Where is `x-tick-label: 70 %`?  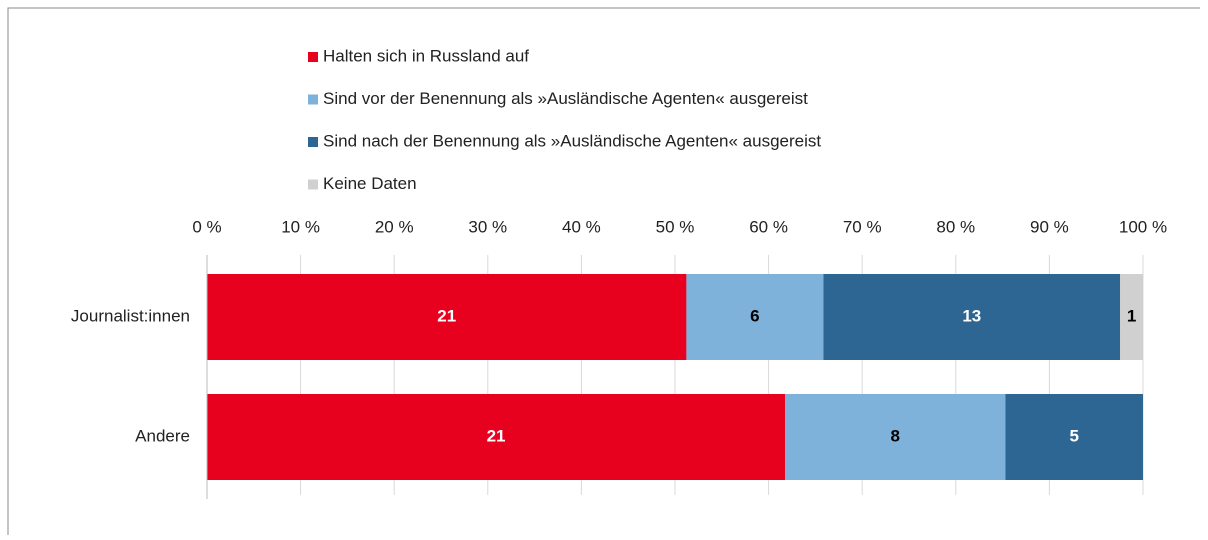
x-tick-label: 70 % is located at coordinates (862, 226).